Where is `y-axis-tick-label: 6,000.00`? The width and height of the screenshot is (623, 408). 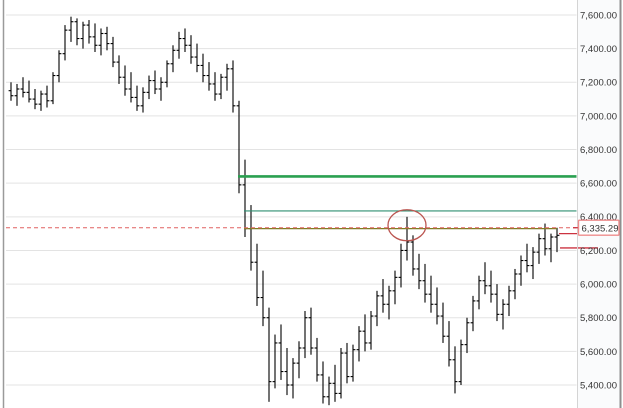
y-axis-tick-label: 6,000.00 is located at coordinates (598, 284).